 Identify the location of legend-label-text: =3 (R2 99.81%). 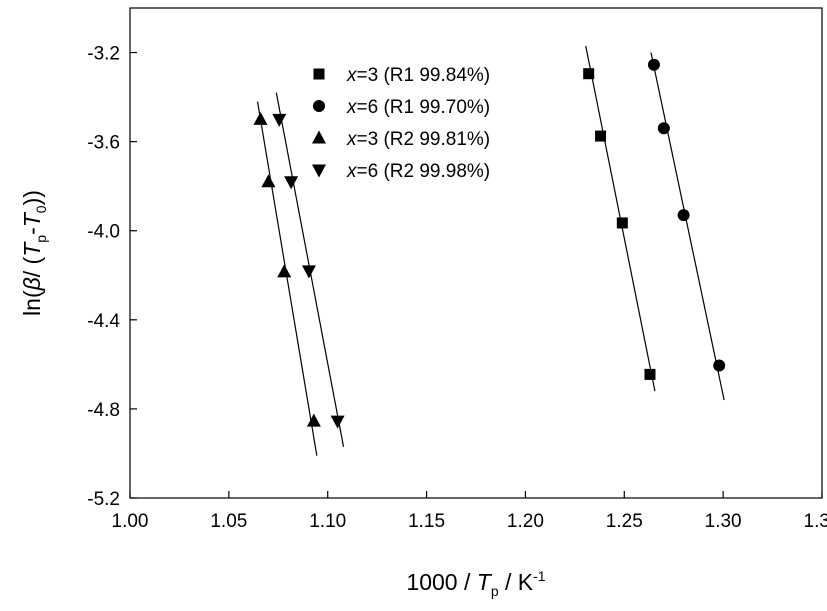
(424, 139).